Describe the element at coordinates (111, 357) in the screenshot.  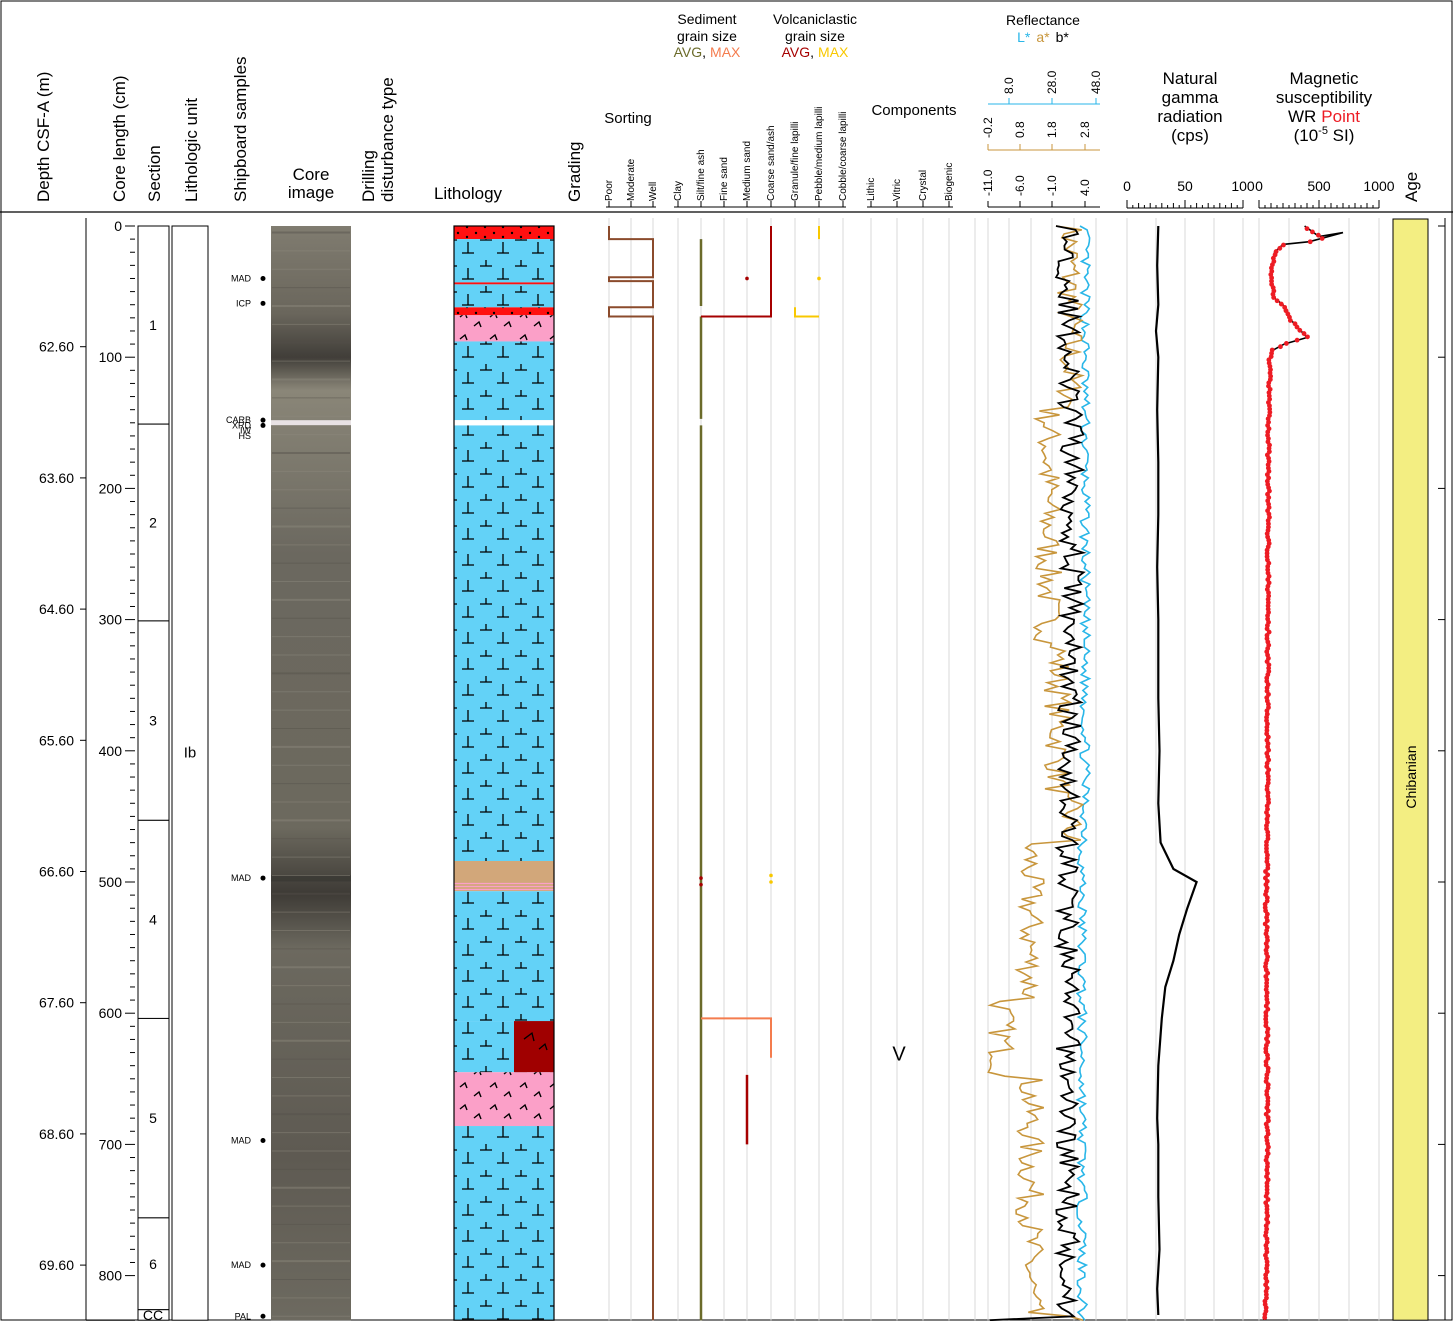
I see `length-tick-label: 100` at that location.